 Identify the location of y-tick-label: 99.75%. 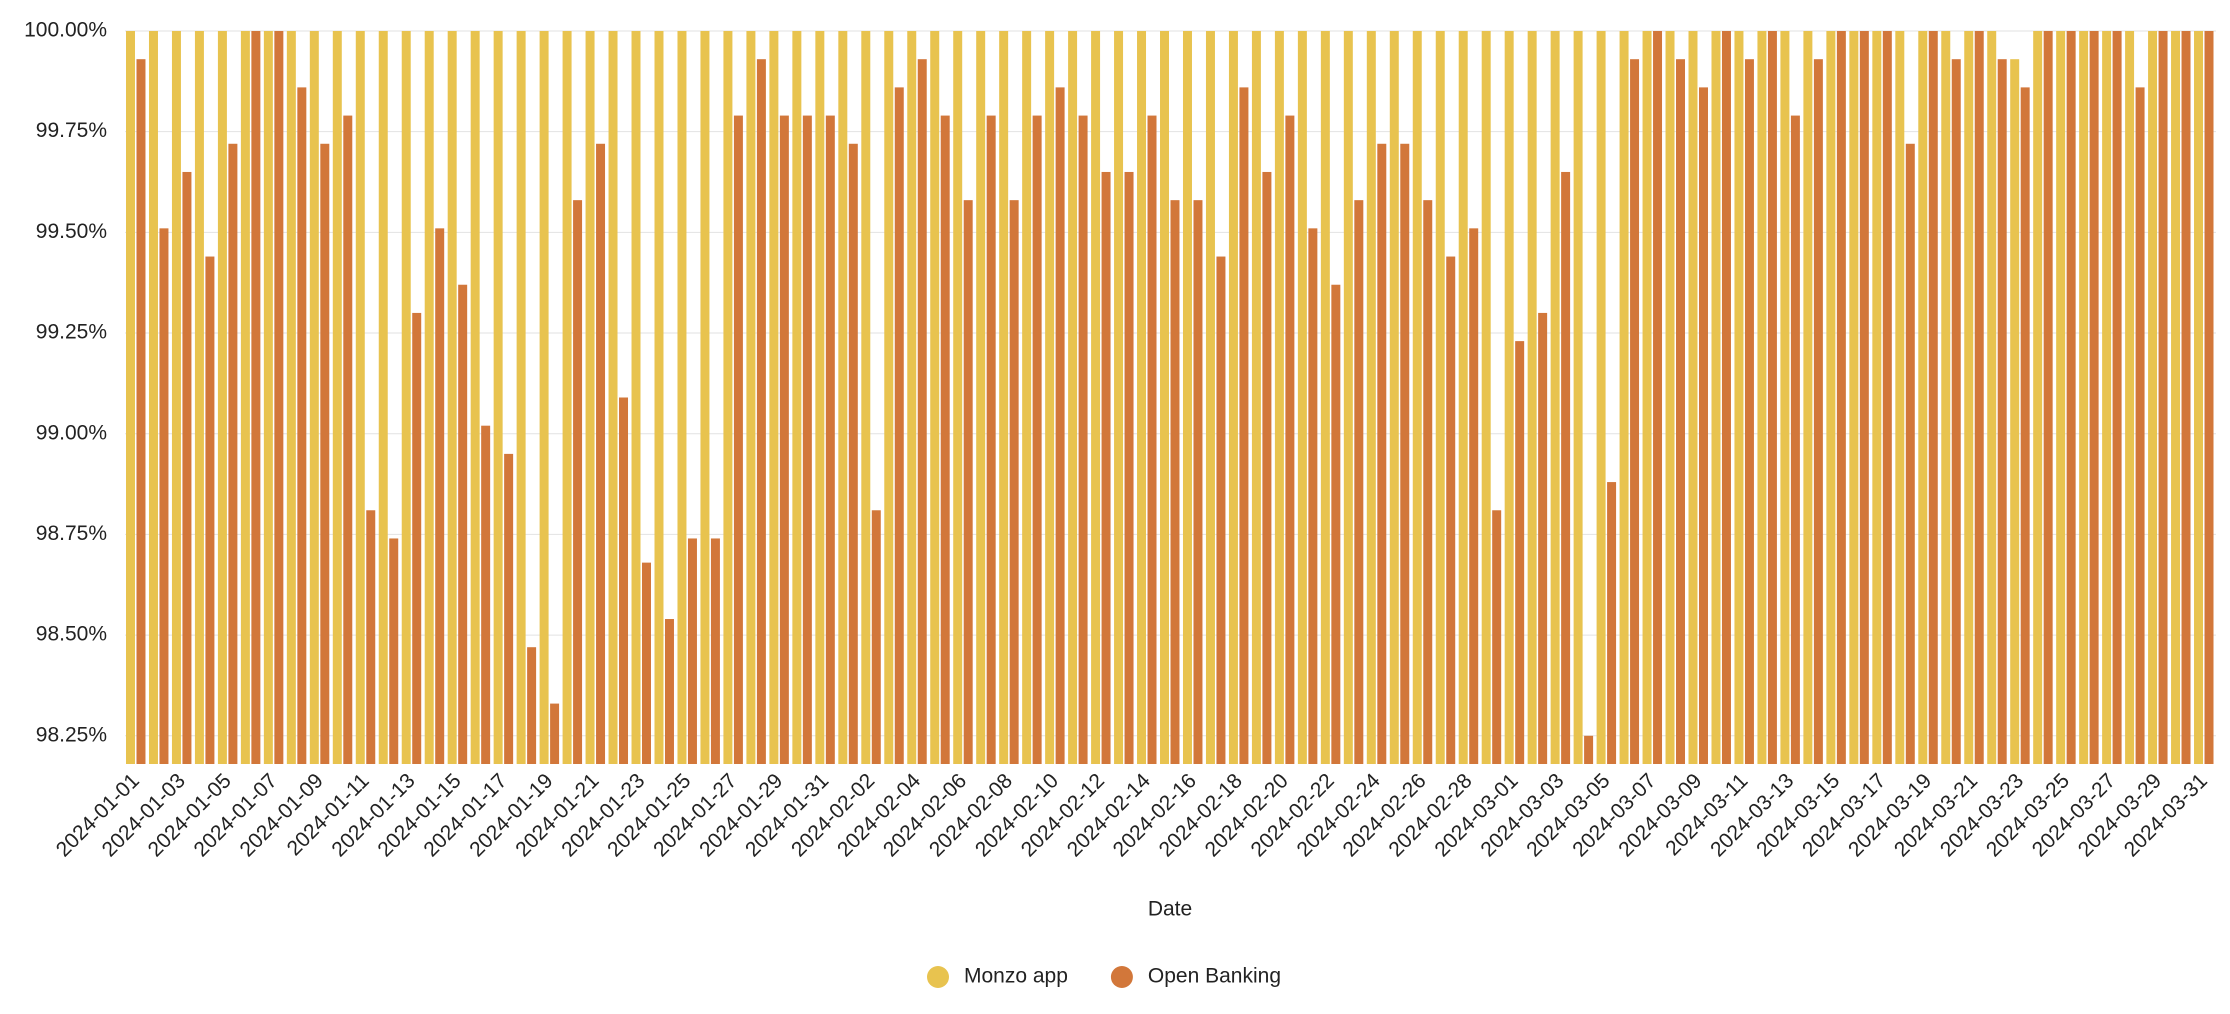
(71, 130).